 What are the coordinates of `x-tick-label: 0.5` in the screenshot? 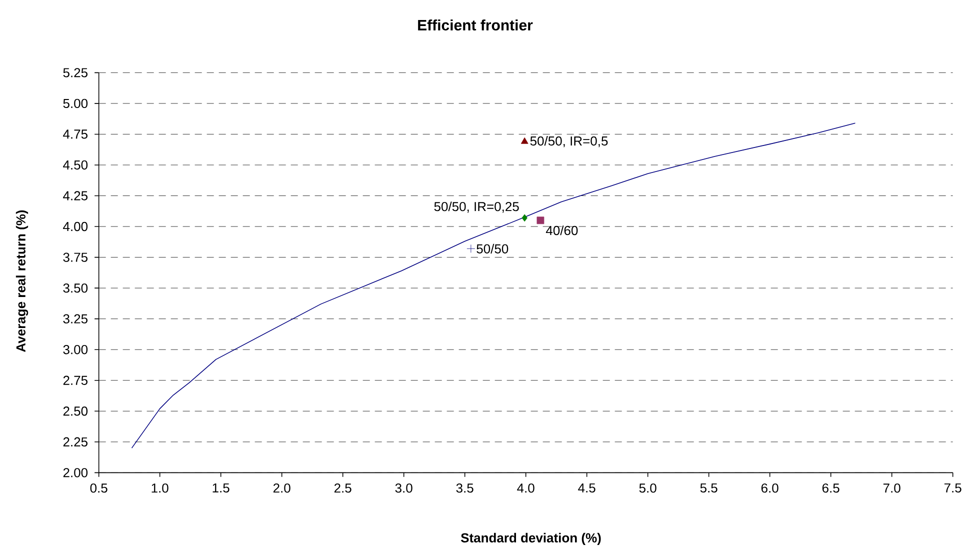 It's located at (99, 488).